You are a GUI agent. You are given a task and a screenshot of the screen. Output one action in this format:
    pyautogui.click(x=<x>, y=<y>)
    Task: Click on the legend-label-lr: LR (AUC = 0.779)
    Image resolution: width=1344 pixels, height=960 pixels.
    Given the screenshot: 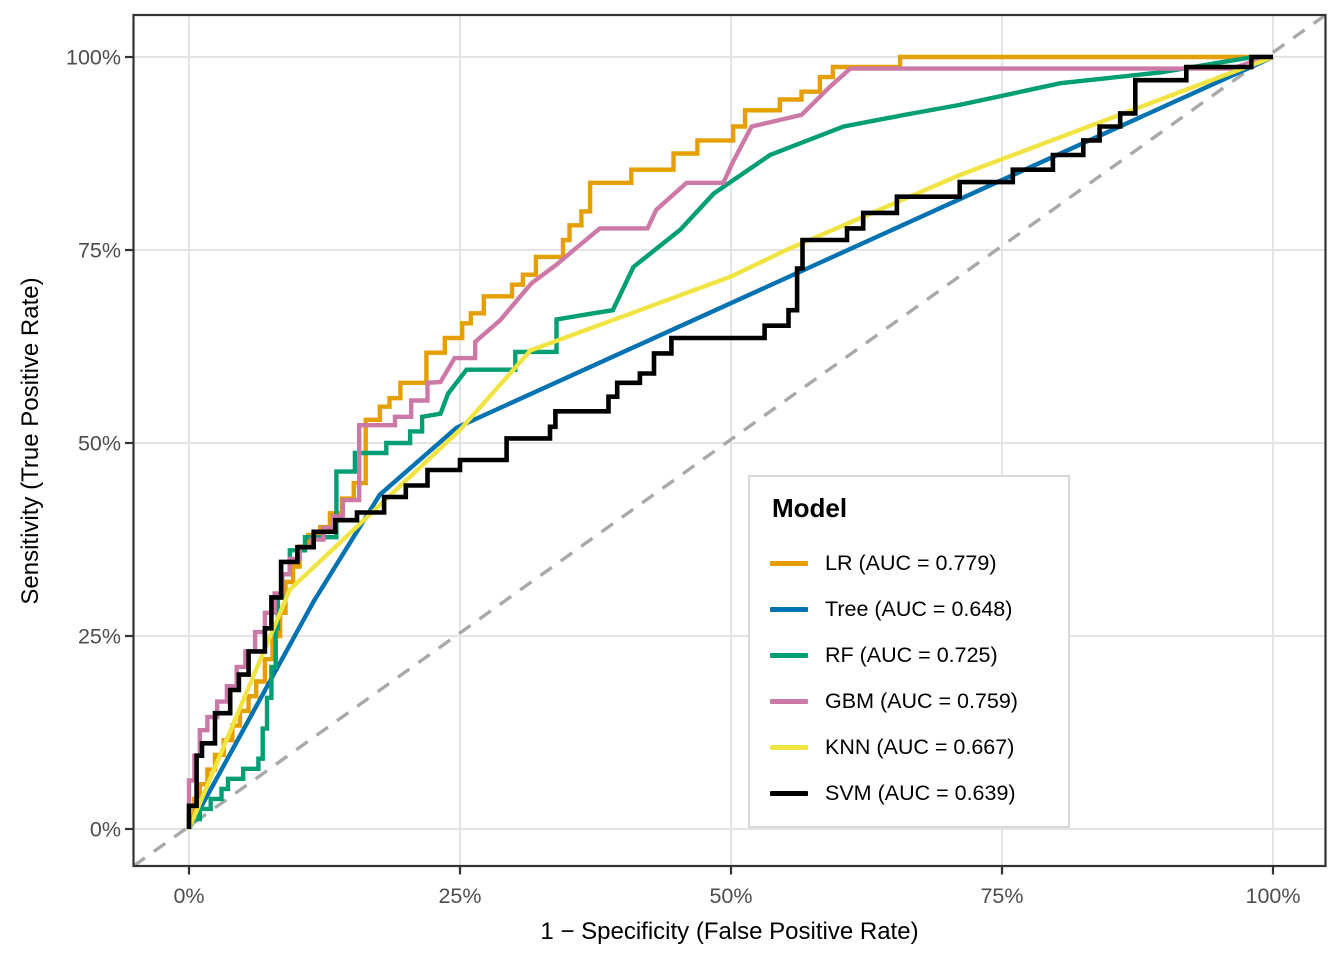 What is the action you would take?
    pyautogui.click(x=911, y=562)
    